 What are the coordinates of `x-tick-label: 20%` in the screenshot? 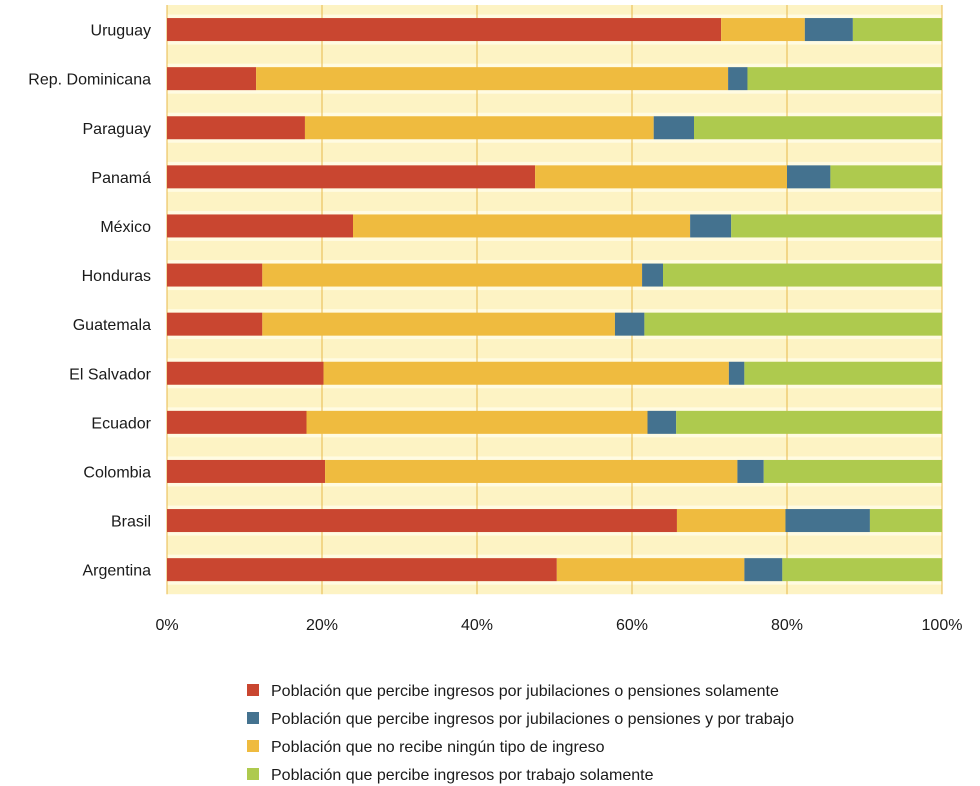 It's located at (322, 625).